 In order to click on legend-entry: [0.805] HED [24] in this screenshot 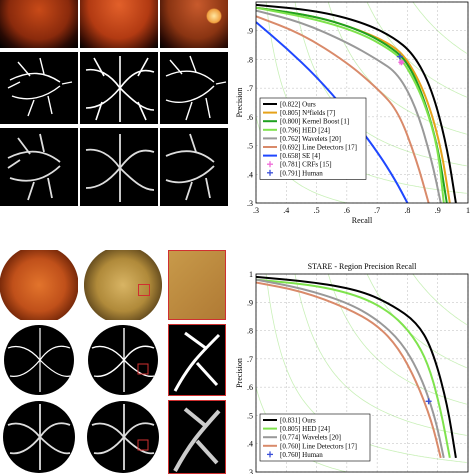, I will do `click(296, 429)`.